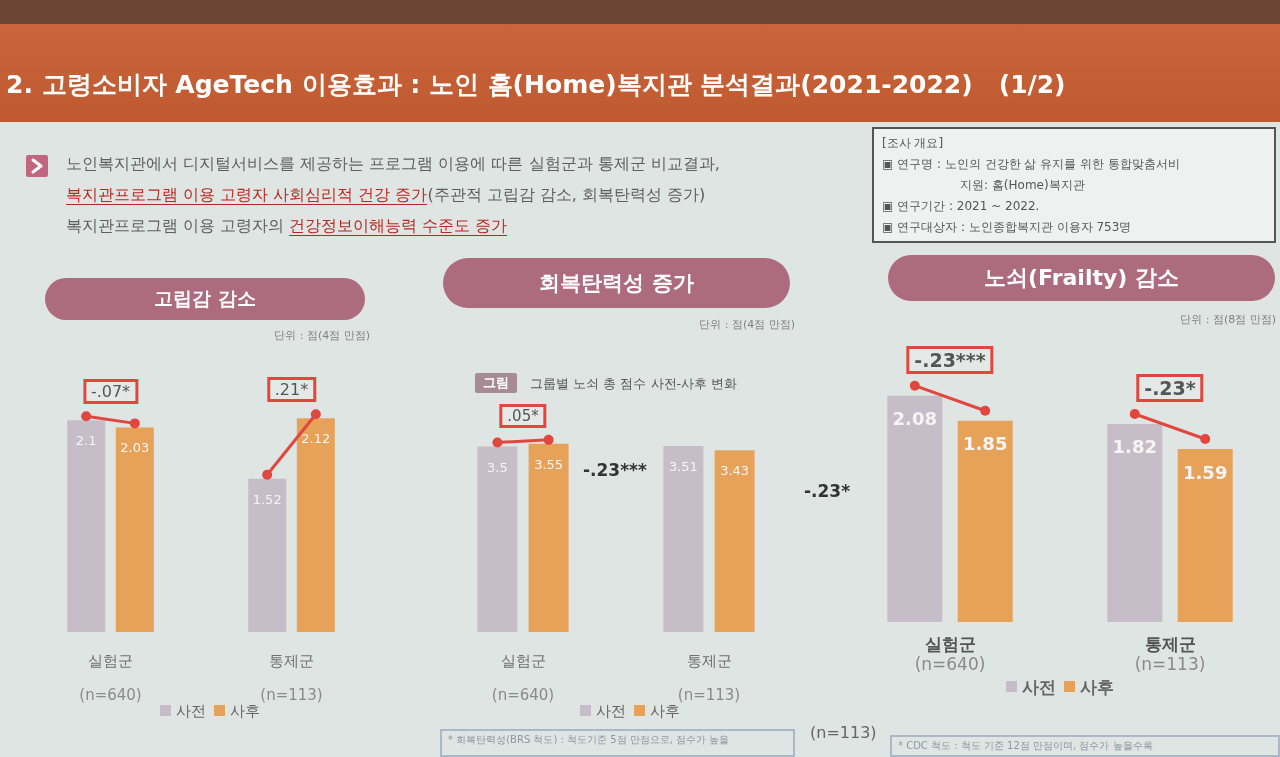 Image resolution: width=1280 pixels, height=757 pixels. I want to click on text: (n=113), so click(843, 732).